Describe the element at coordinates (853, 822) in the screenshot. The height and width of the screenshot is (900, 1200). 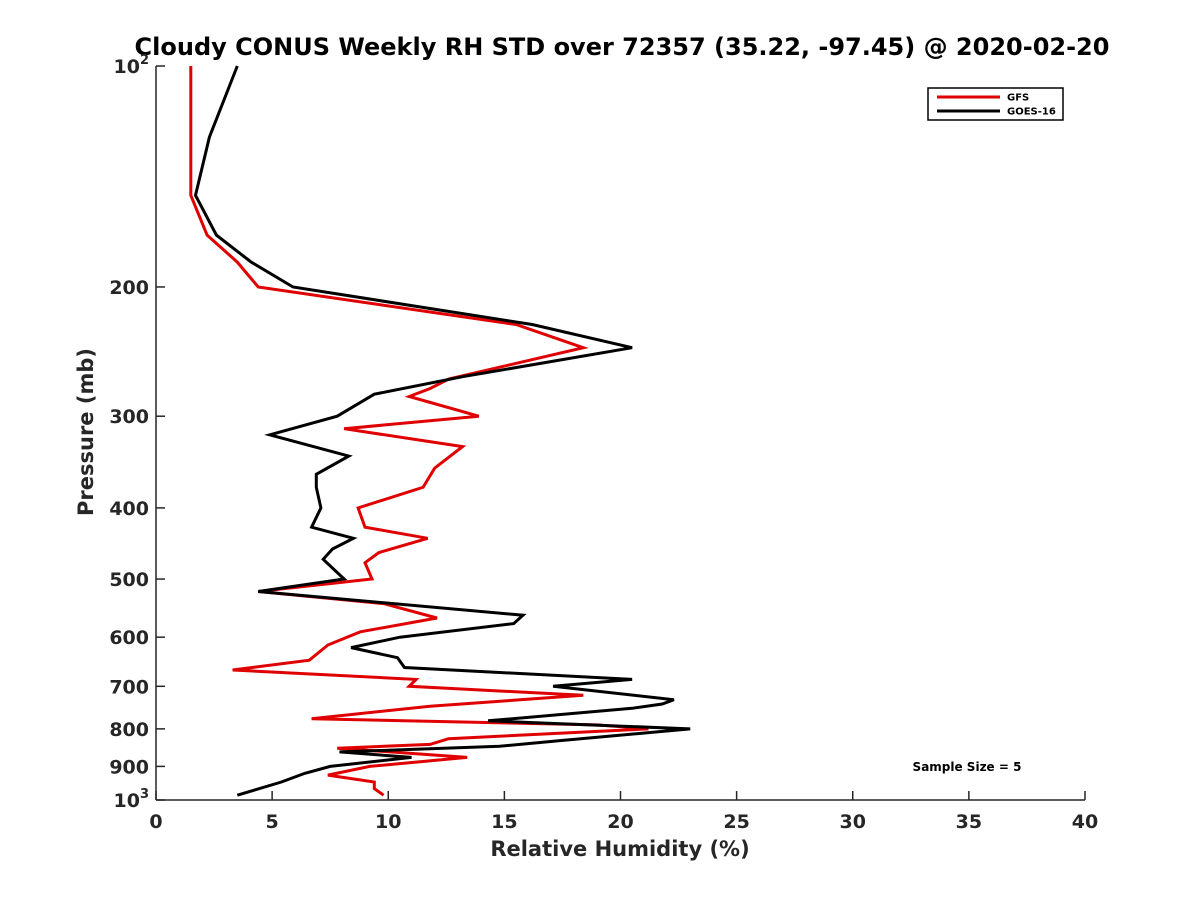
I see `x-tick-label: 30` at that location.